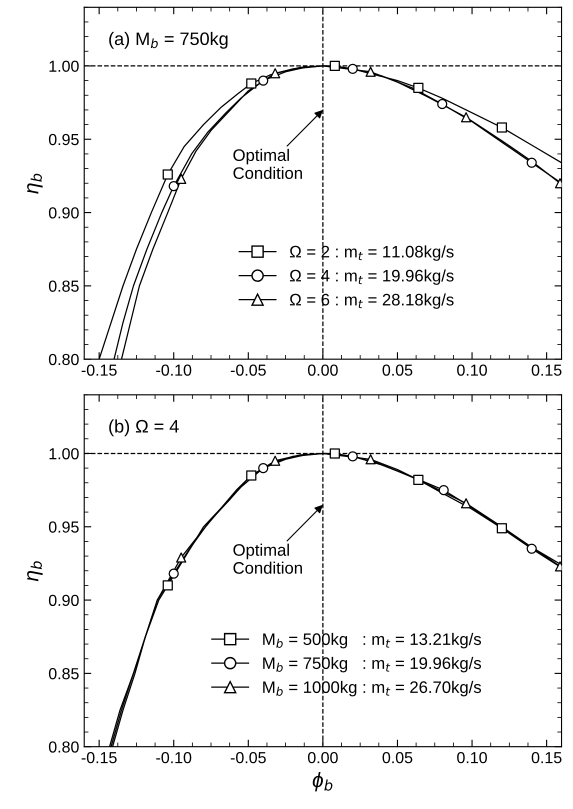 The height and width of the screenshot is (809, 573). What do you see at coordinates (372, 688) in the screenshot?
I see `legend-label: M$_{b}$ = 1000kg : m$_{t}$ = 26.70kg/s` at bounding box center [372, 688].